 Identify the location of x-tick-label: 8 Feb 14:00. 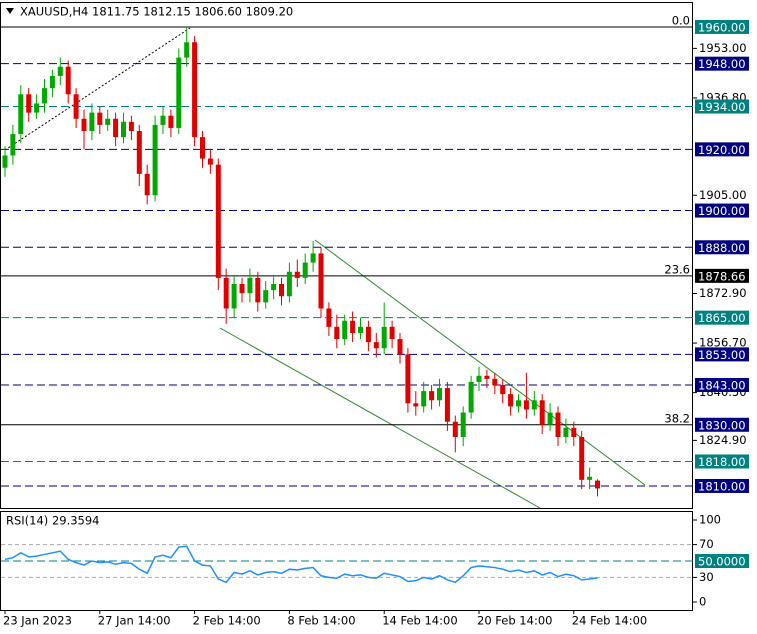
(321, 621).